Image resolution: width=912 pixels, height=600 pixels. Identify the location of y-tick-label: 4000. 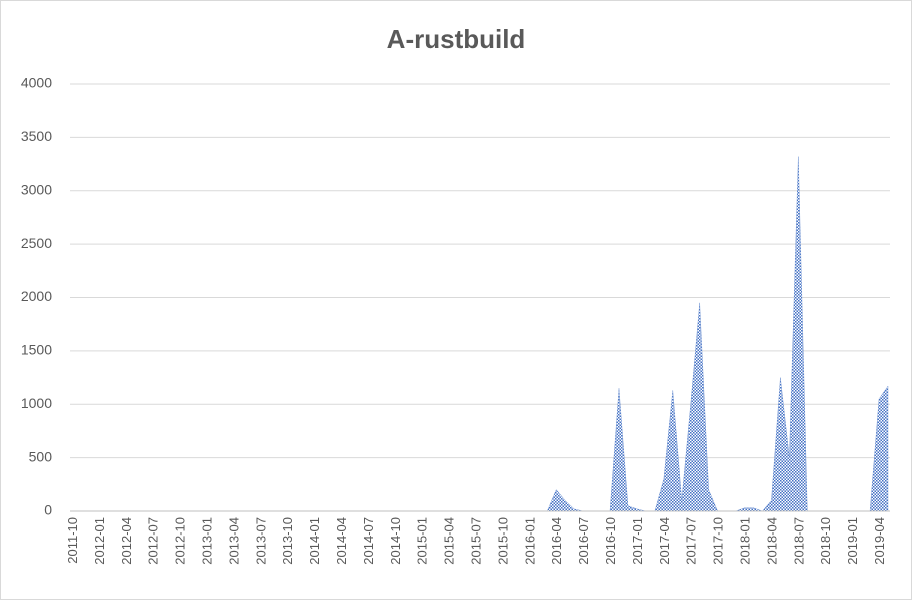
(36, 83).